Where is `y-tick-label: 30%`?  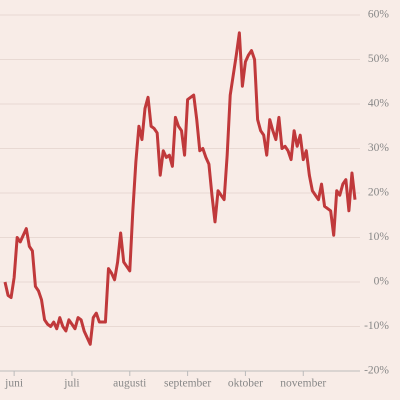
y-tick-label: 30% is located at coordinates (379, 148).